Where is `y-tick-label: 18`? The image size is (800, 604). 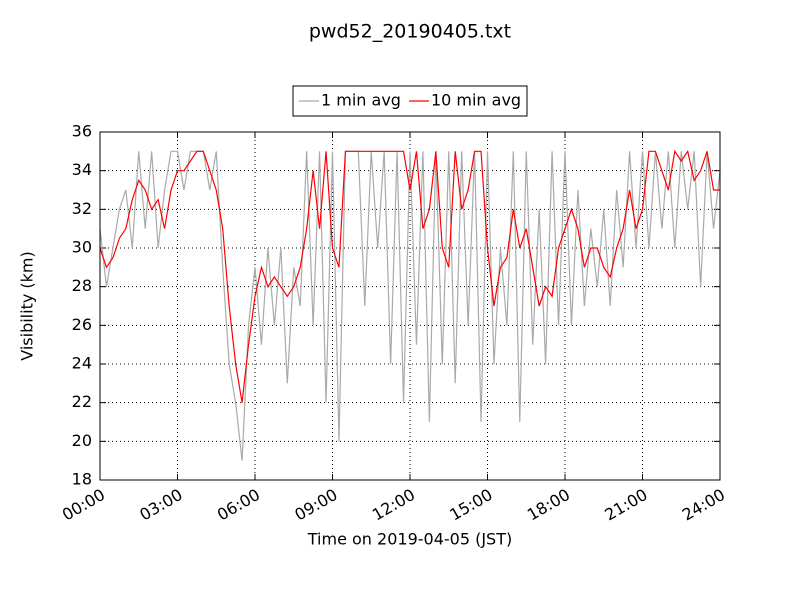
y-tick-label: 18 is located at coordinates (82, 479).